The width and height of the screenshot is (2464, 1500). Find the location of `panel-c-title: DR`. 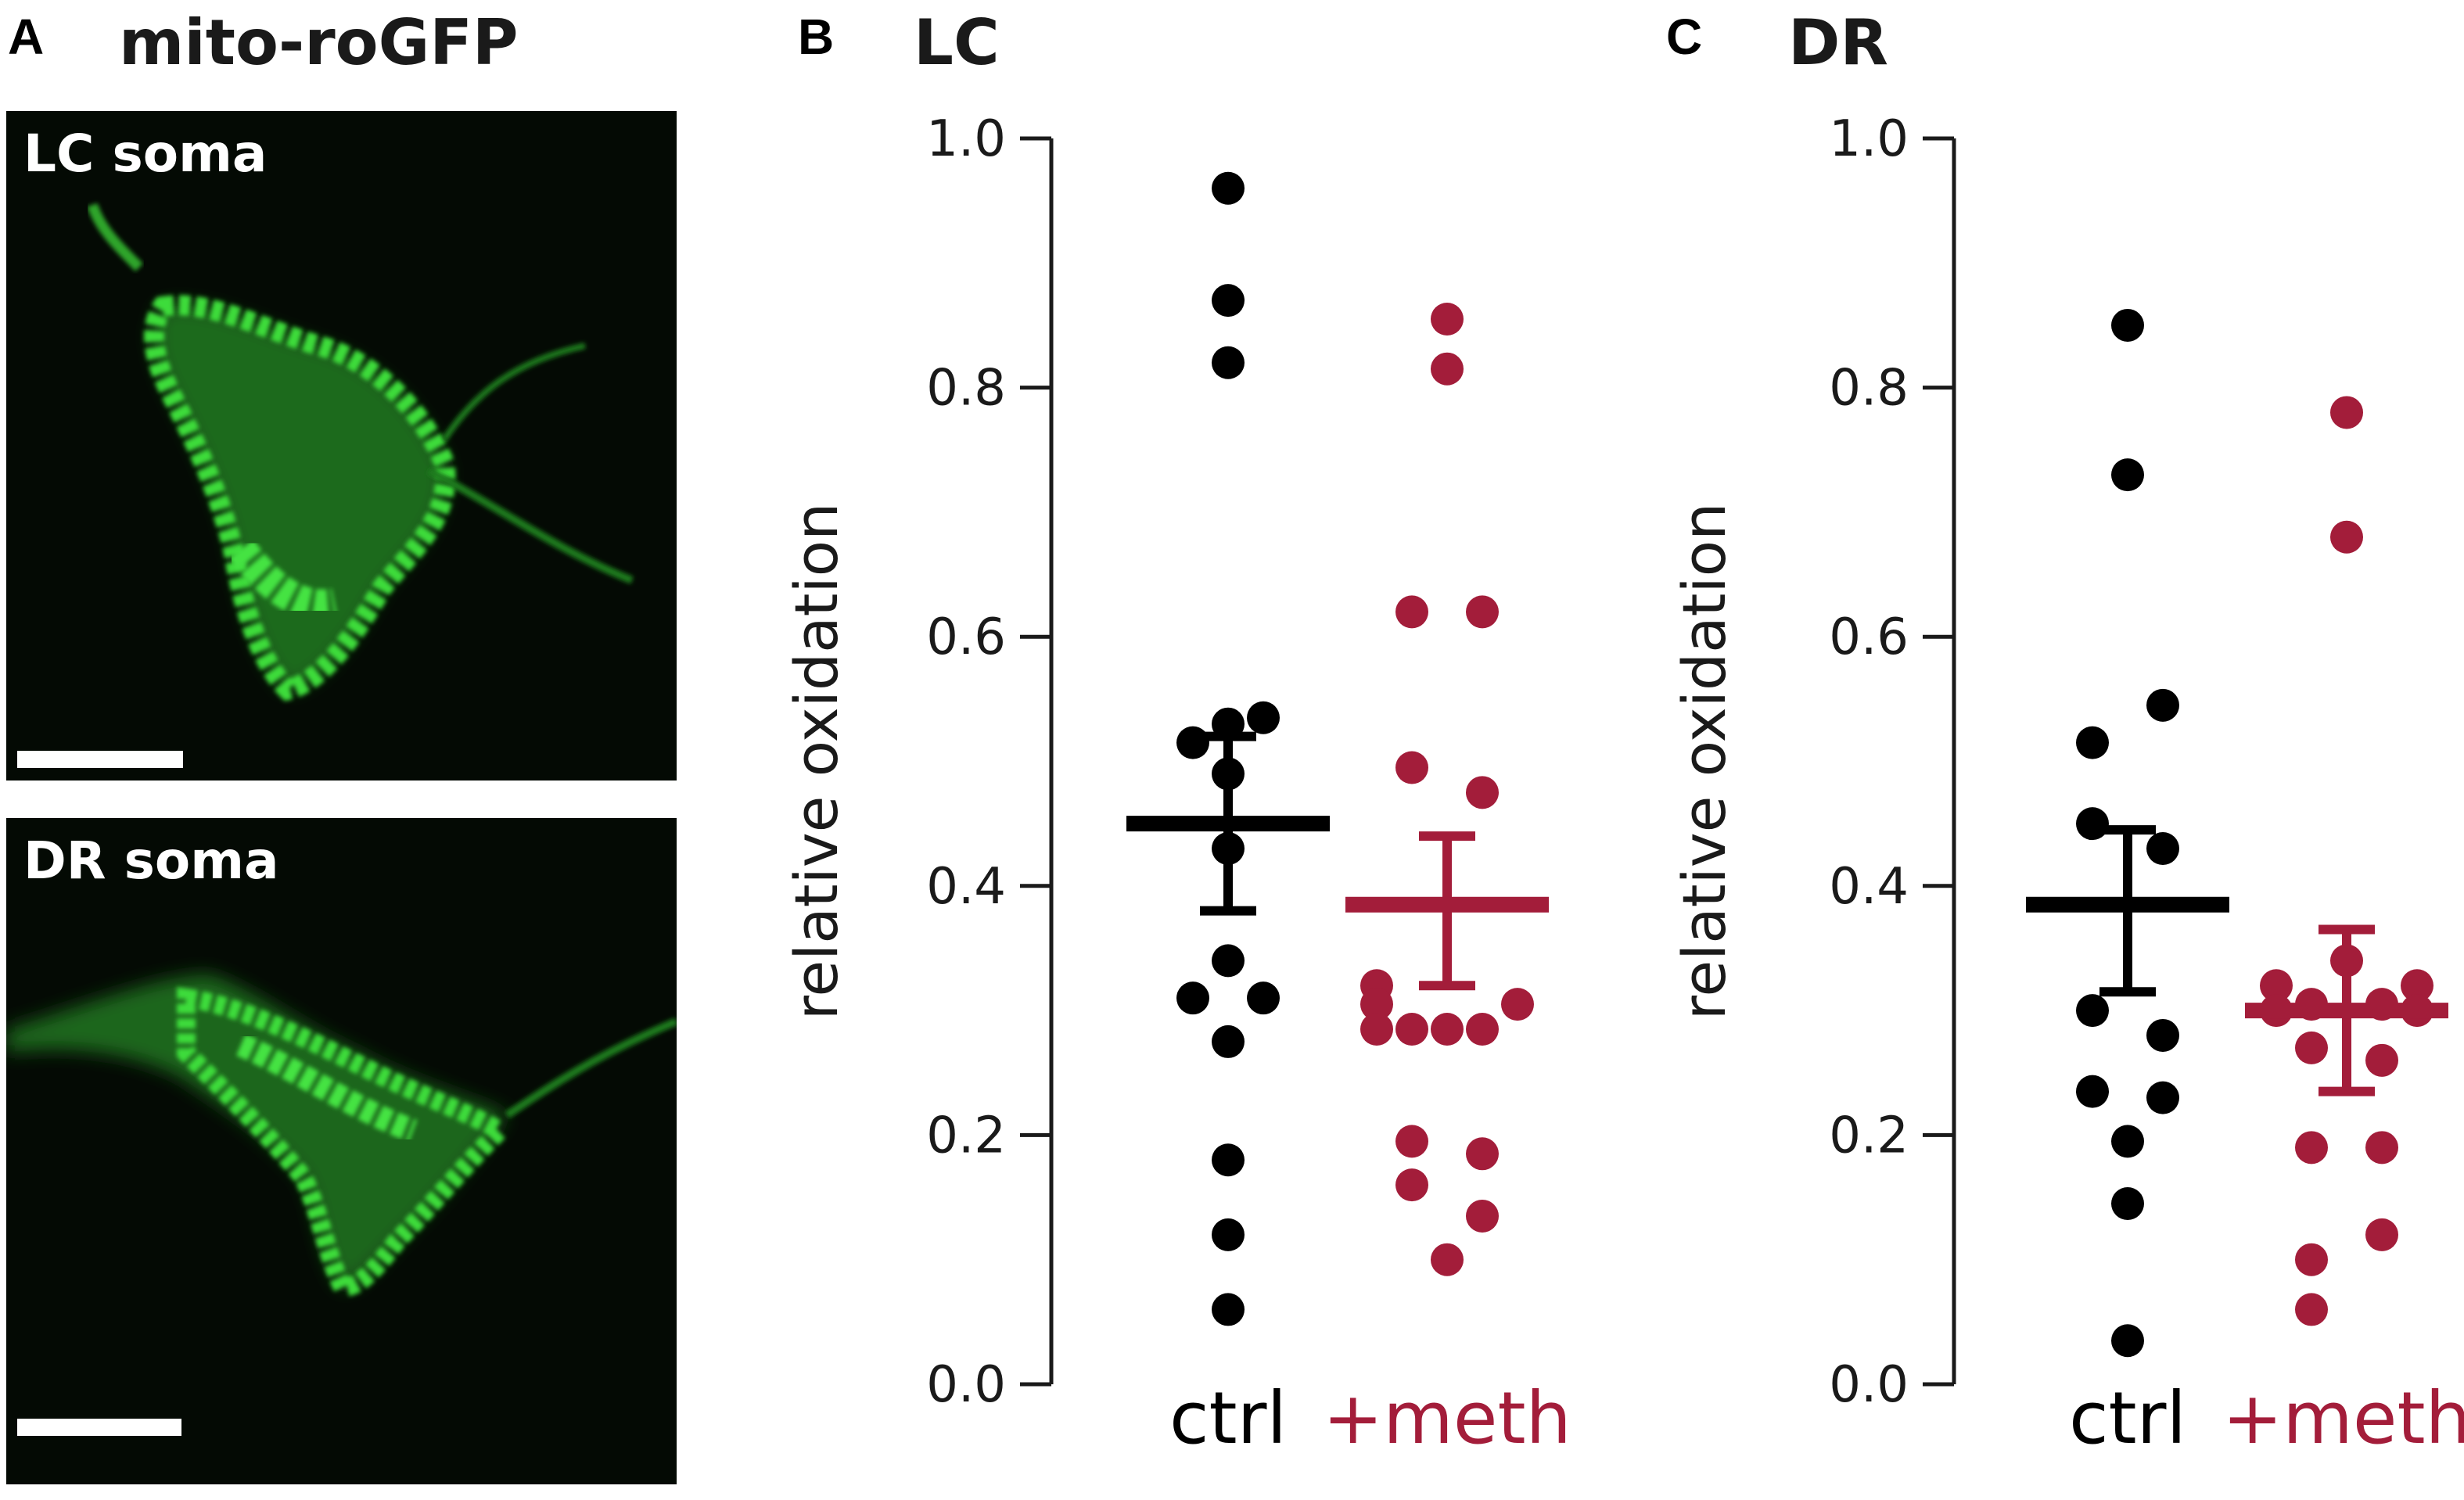

panel-c-title: DR is located at coordinates (1838, 42).